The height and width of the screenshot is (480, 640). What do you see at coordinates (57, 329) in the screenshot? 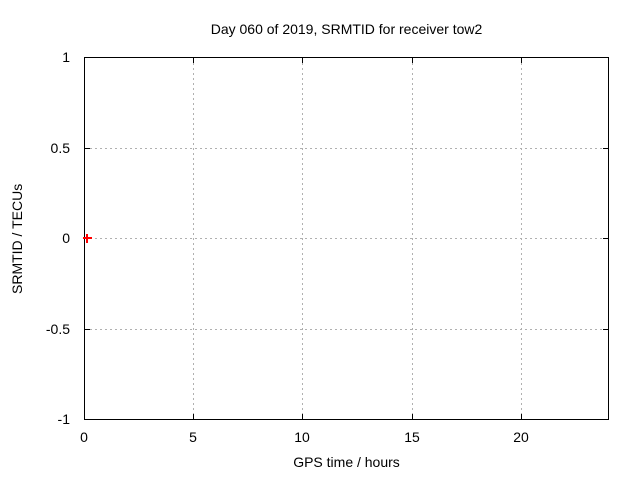
I see `y-tick-label: -0.5` at bounding box center [57, 329].